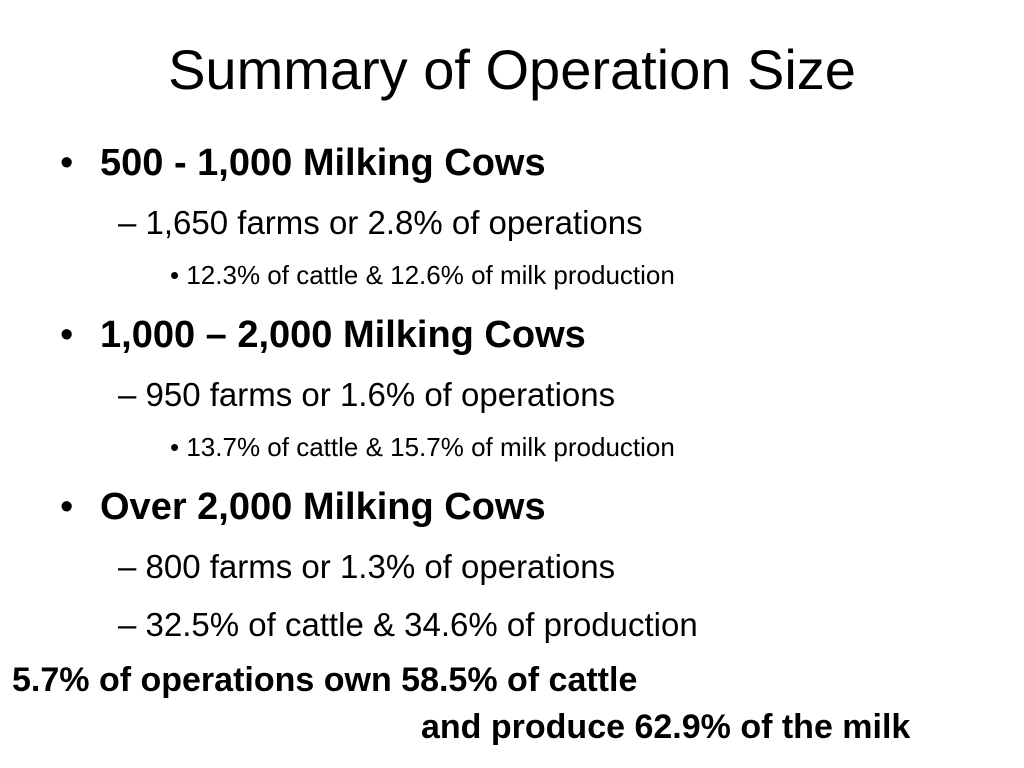 The height and width of the screenshot is (768, 1024). I want to click on sub-bullet-farms-1000-2000: – 950 farms or 1.6% of operations, so click(366, 395).